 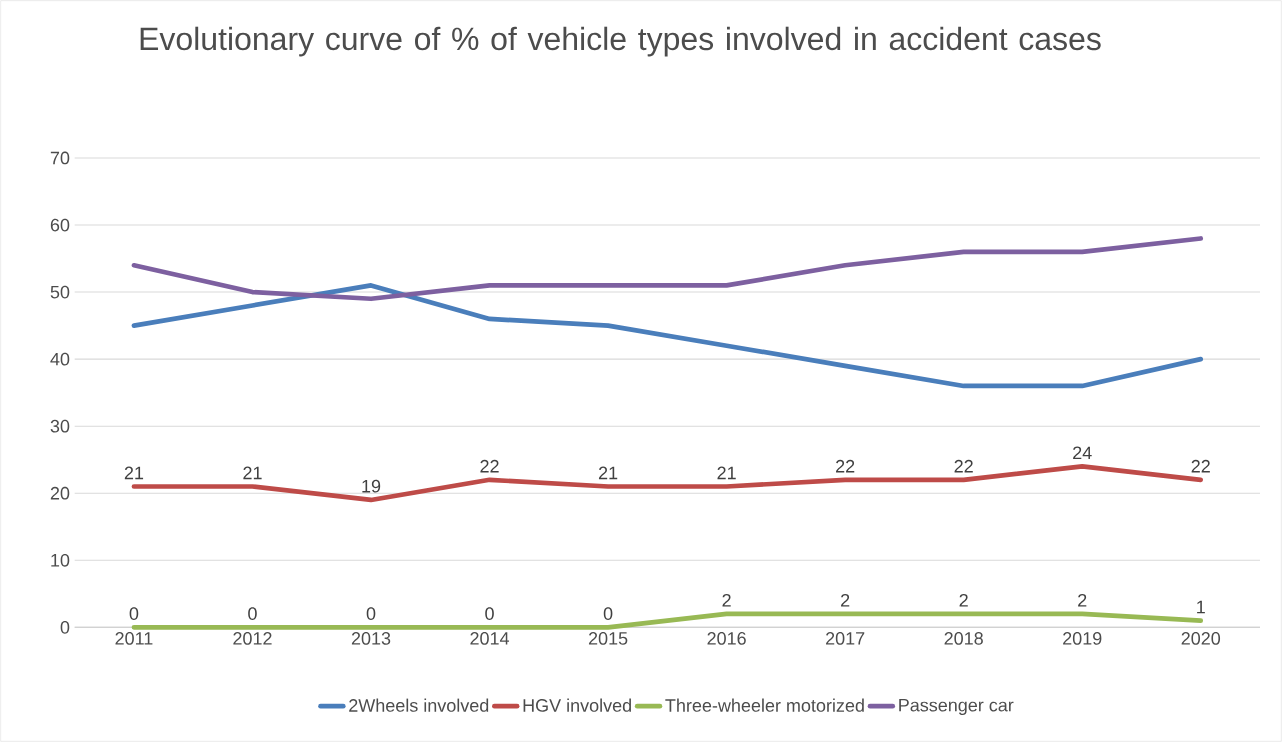 What do you see at coordinates (65, 627) in the screenshot?
I see `y-tick-label: 0` at bounding box center [65, 627].